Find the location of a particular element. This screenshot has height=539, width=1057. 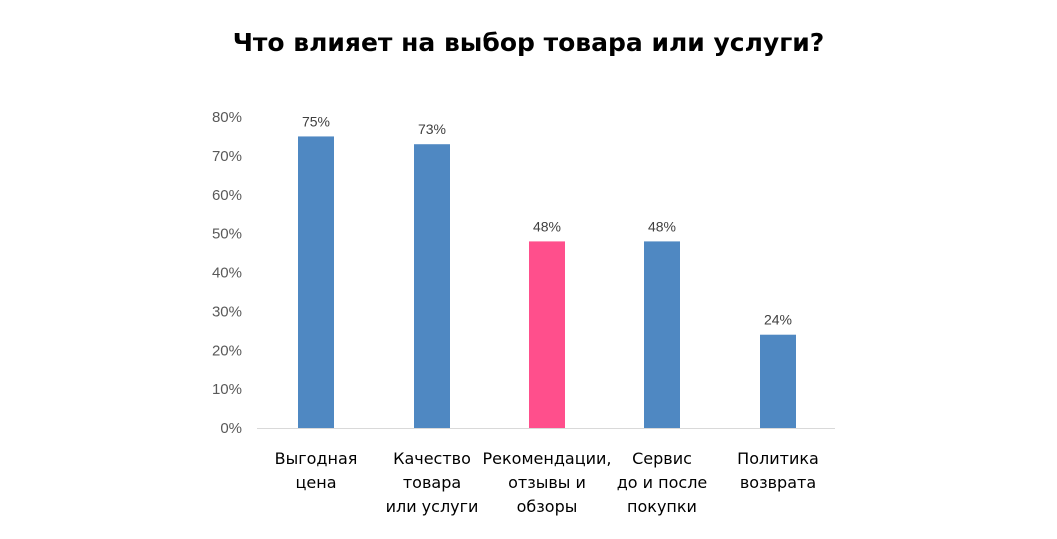

y-tick-label: 80% is located at coordinates (227, 117).